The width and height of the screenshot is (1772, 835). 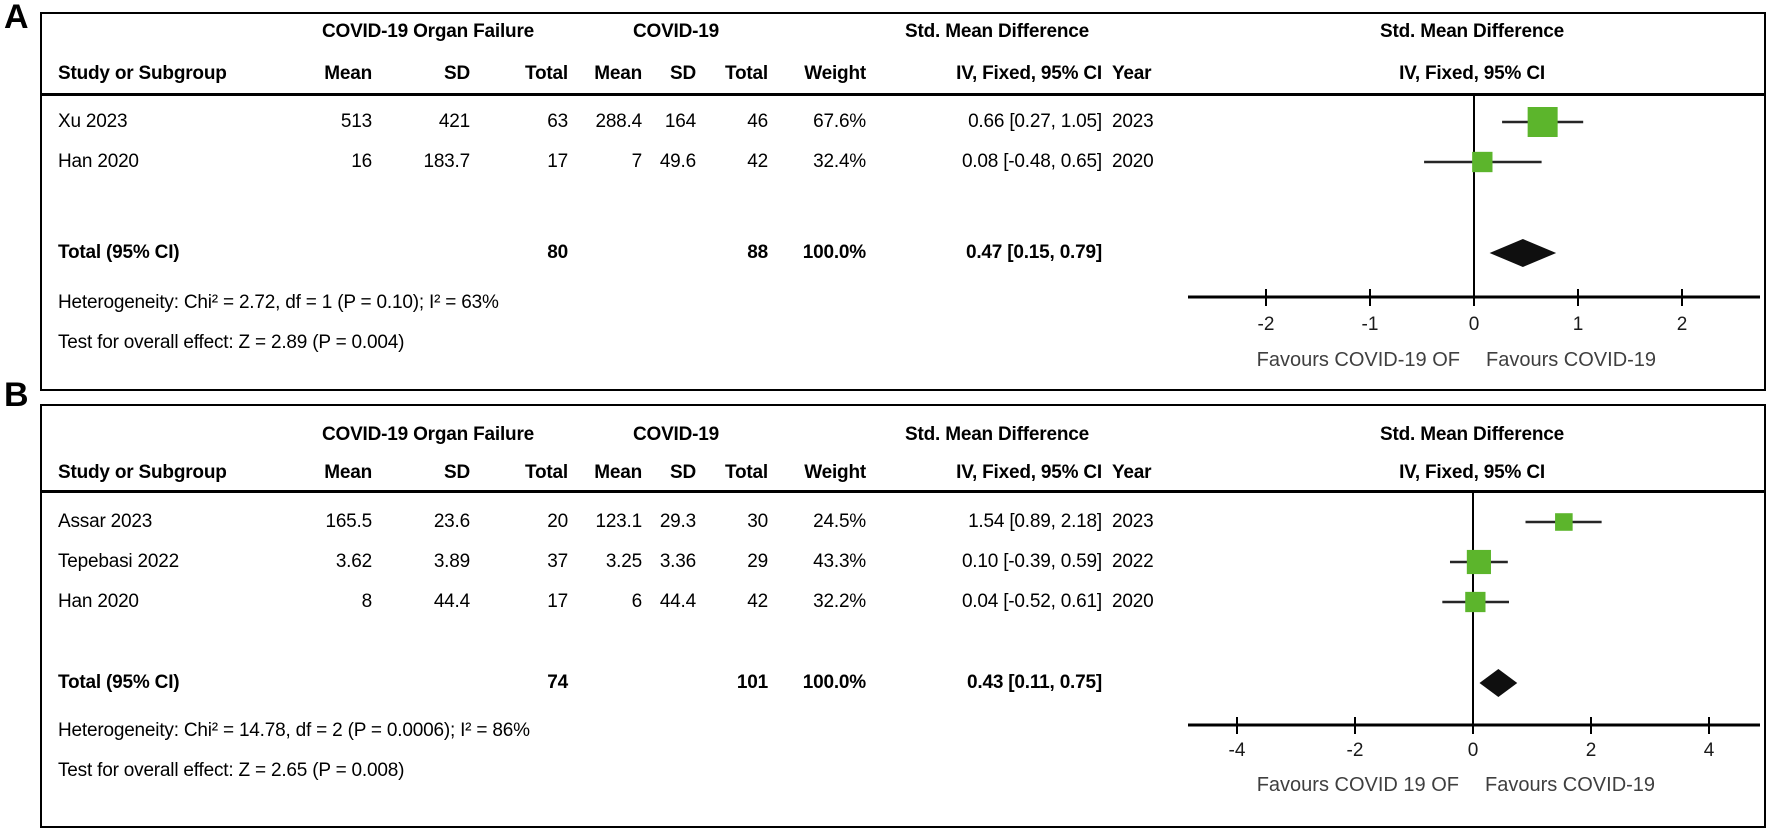 I want to click on sd2-cell: 44.4, so click(x=677, y=601).